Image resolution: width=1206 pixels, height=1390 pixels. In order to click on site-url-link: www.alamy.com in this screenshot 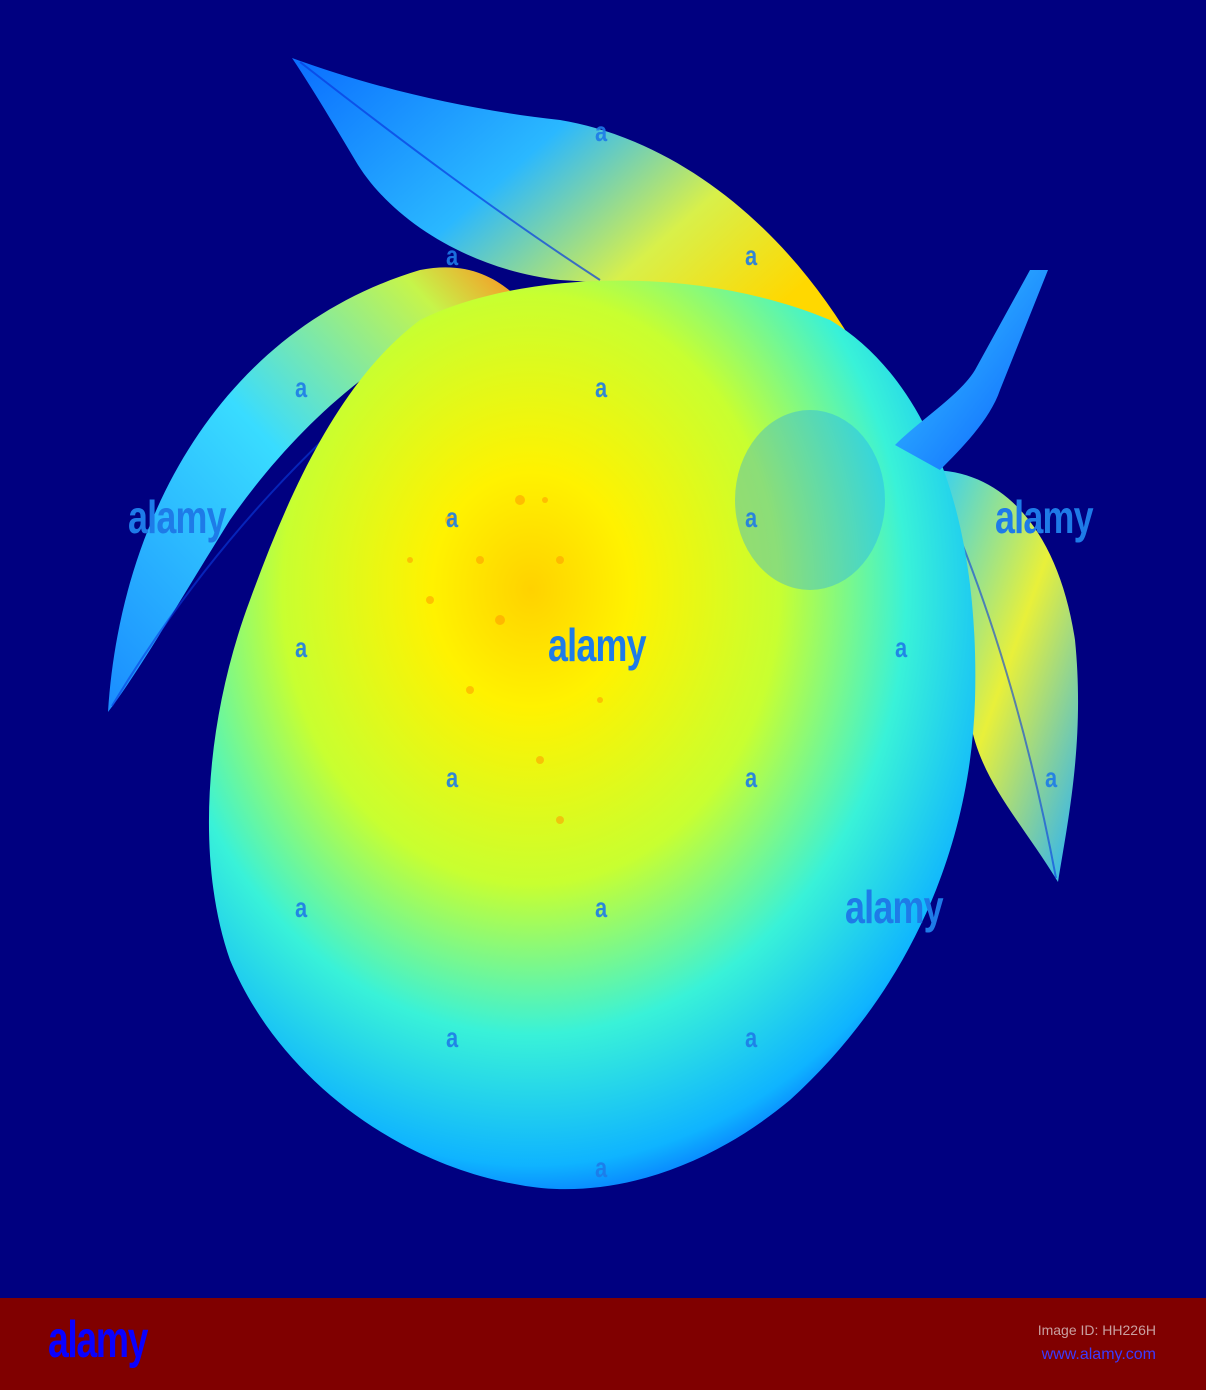, I will do `click(1098, 1354)`.